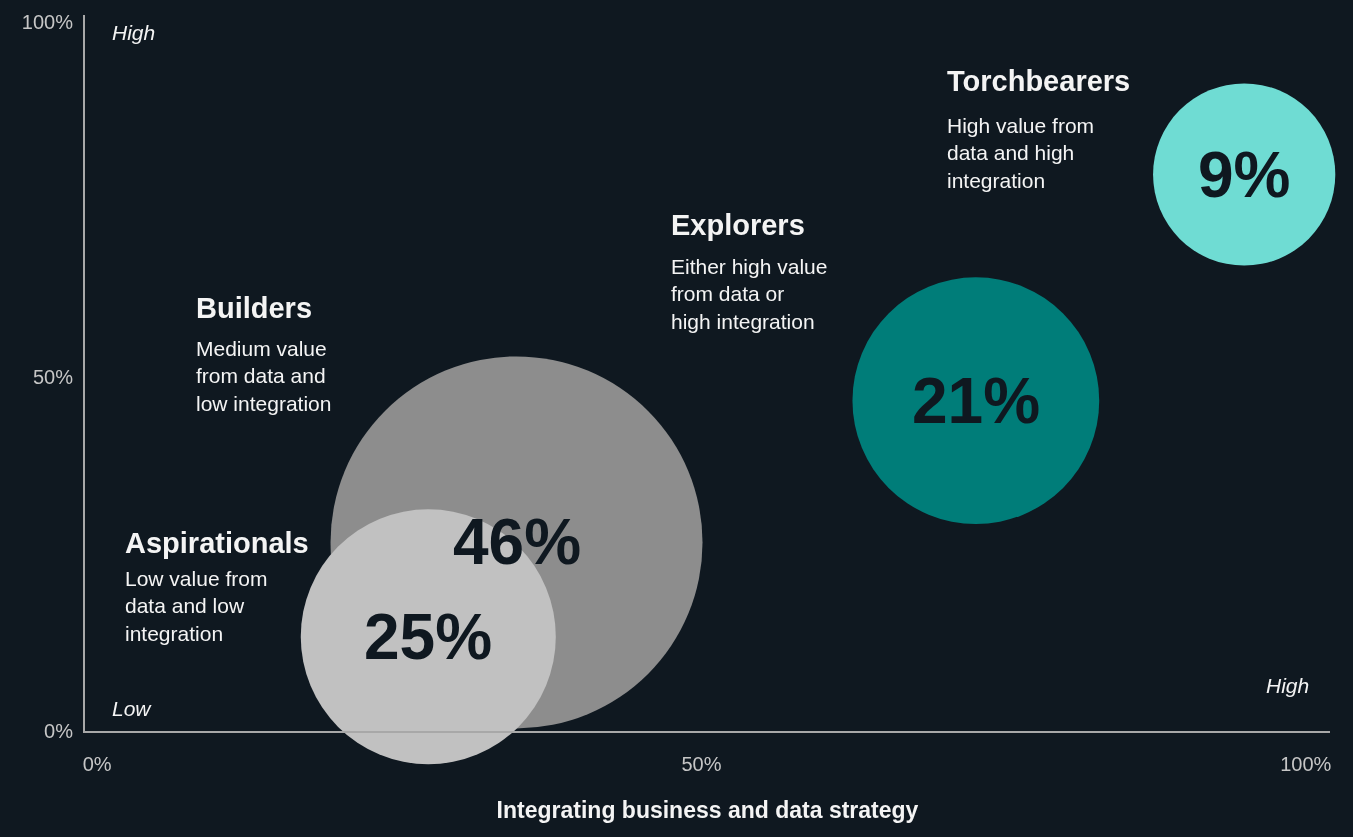 This screenshot has height=837, width=1353. Describe the element at coordinates (517, 542) in the screenshot. I see `annotation: 46%` at that location.